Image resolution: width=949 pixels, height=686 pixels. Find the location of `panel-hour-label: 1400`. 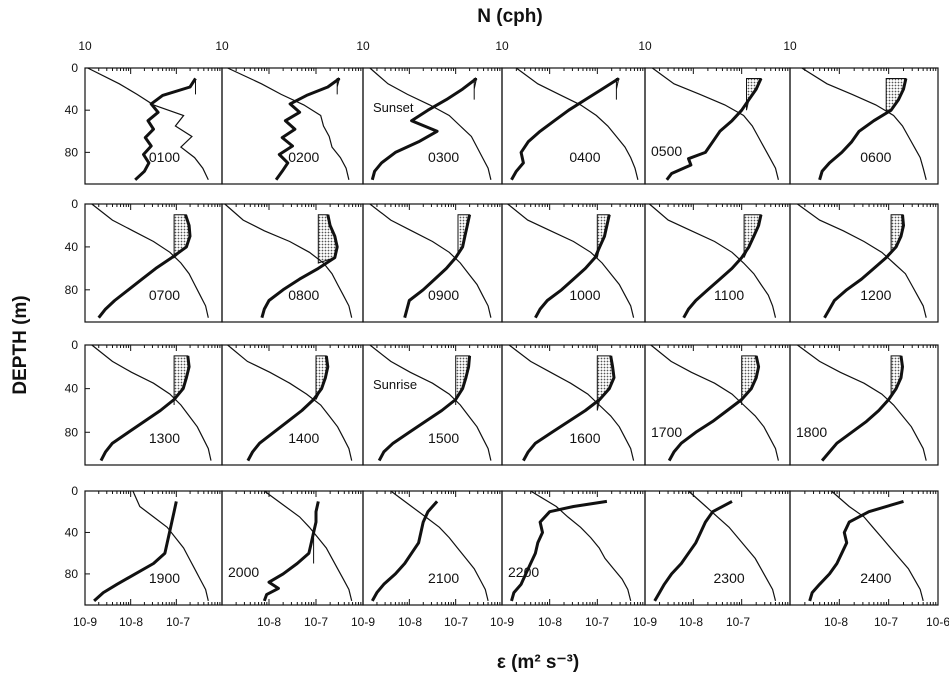

panel-hour-label: 1400 is located at coordinates (303, 438).